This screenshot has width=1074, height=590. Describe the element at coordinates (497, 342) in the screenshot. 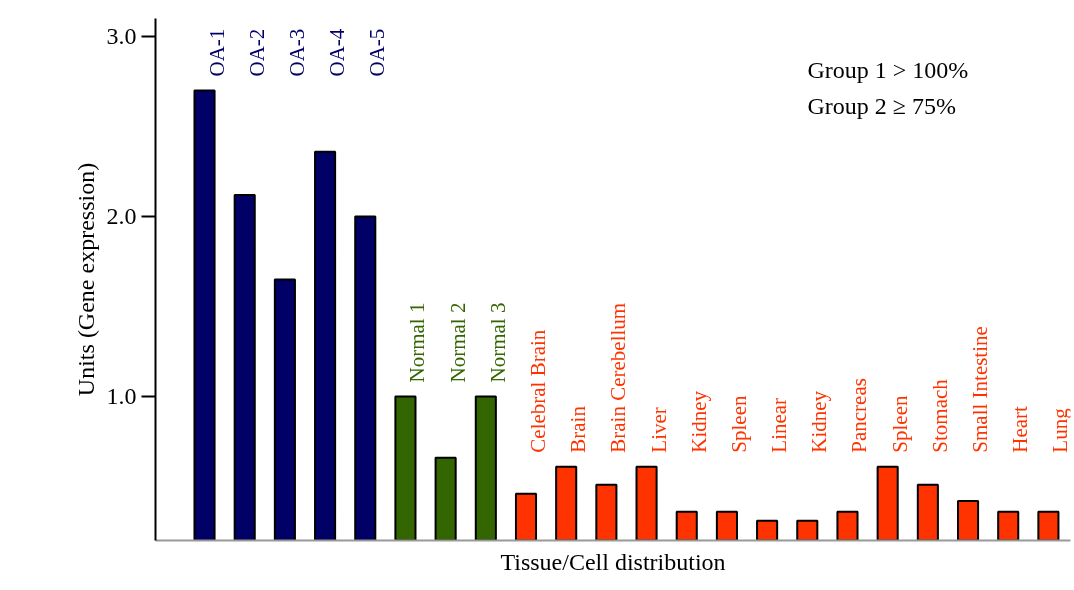

I see `x-tick-label: Normal 3` at that location.